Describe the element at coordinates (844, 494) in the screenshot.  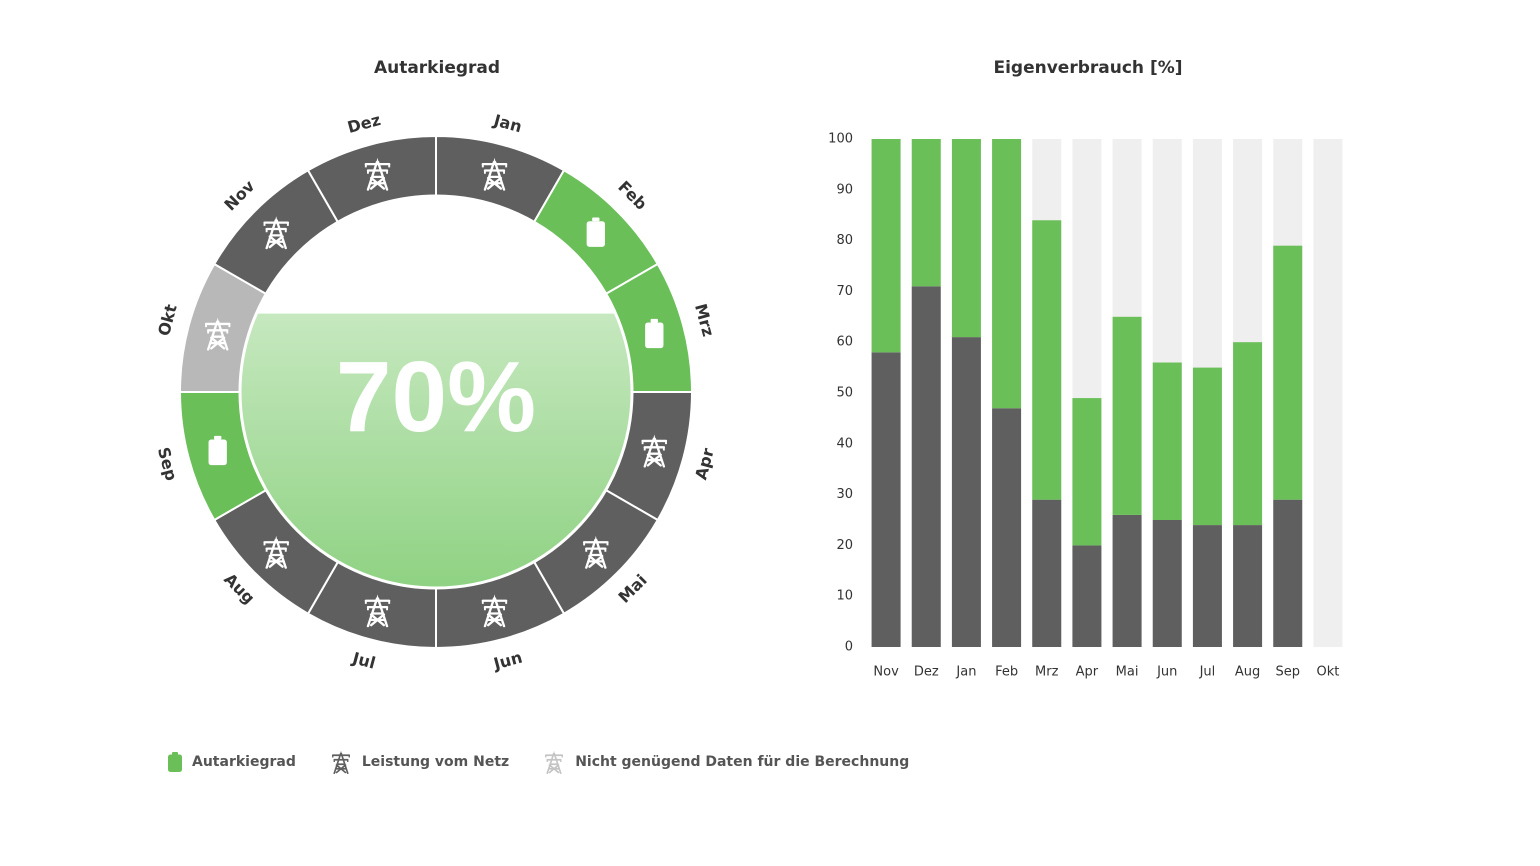
I see `y-tick-label: 30` at that location.